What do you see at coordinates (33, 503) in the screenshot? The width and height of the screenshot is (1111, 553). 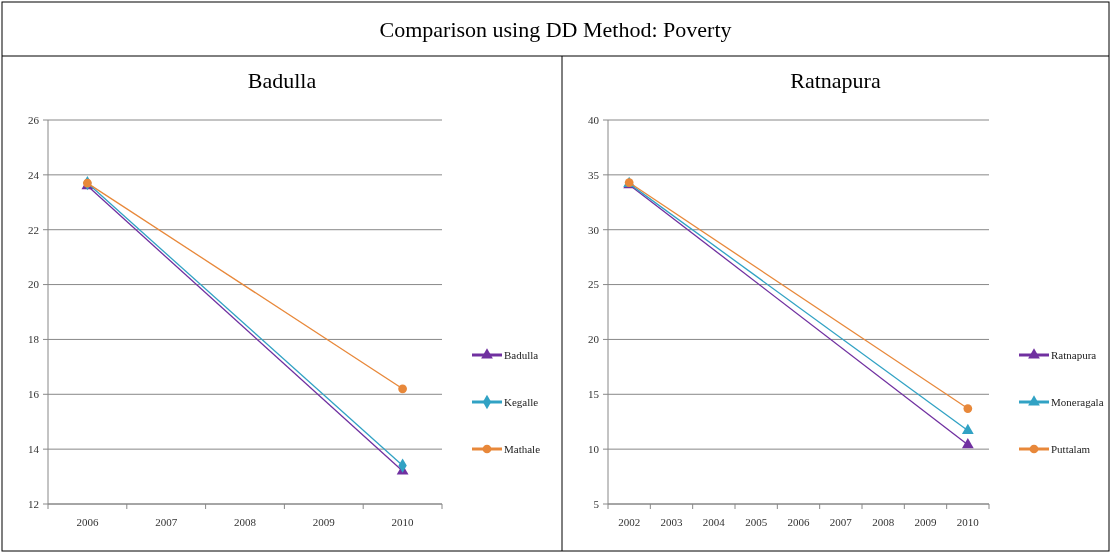 I see `y-tick-label: 12` at bounding box center [33, 503].